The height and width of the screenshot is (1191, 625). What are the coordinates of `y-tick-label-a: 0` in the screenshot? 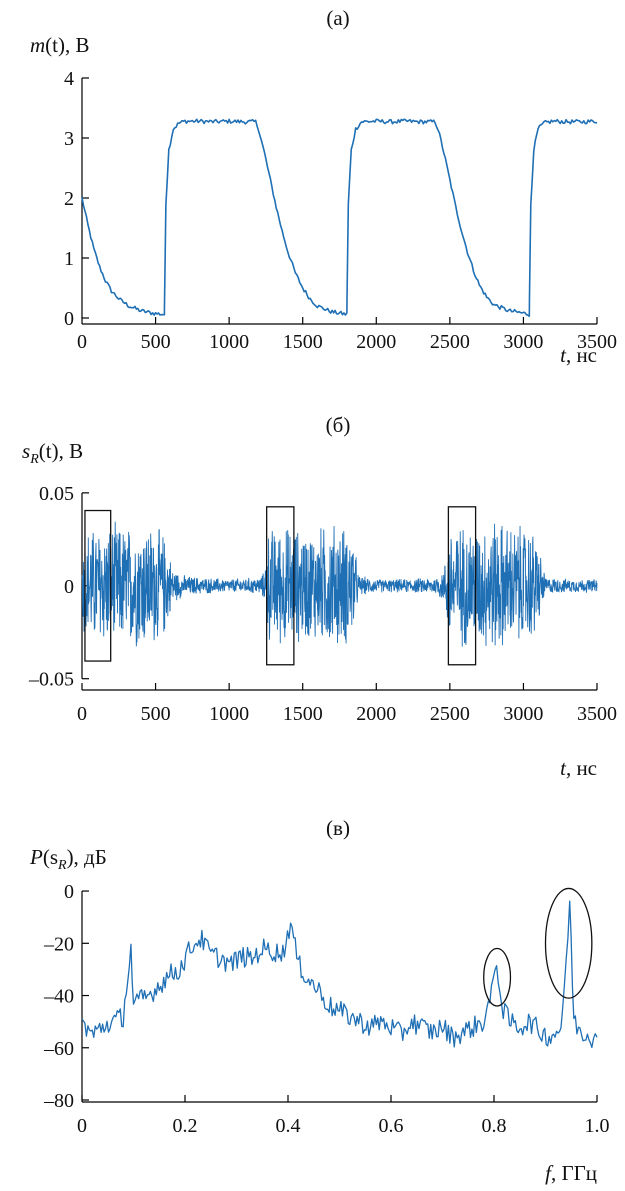 It's located at (69, 319).